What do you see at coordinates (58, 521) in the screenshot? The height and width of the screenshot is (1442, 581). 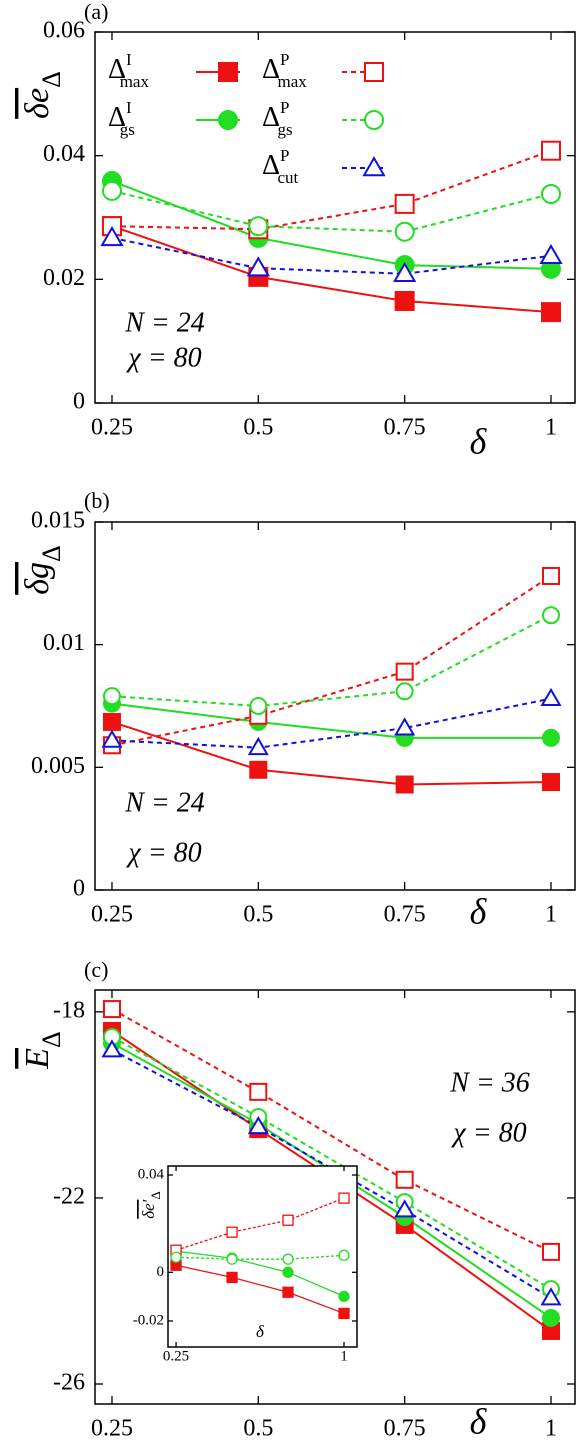 I see `y-tick-label: 0.015` at bounding box center [58, 521].